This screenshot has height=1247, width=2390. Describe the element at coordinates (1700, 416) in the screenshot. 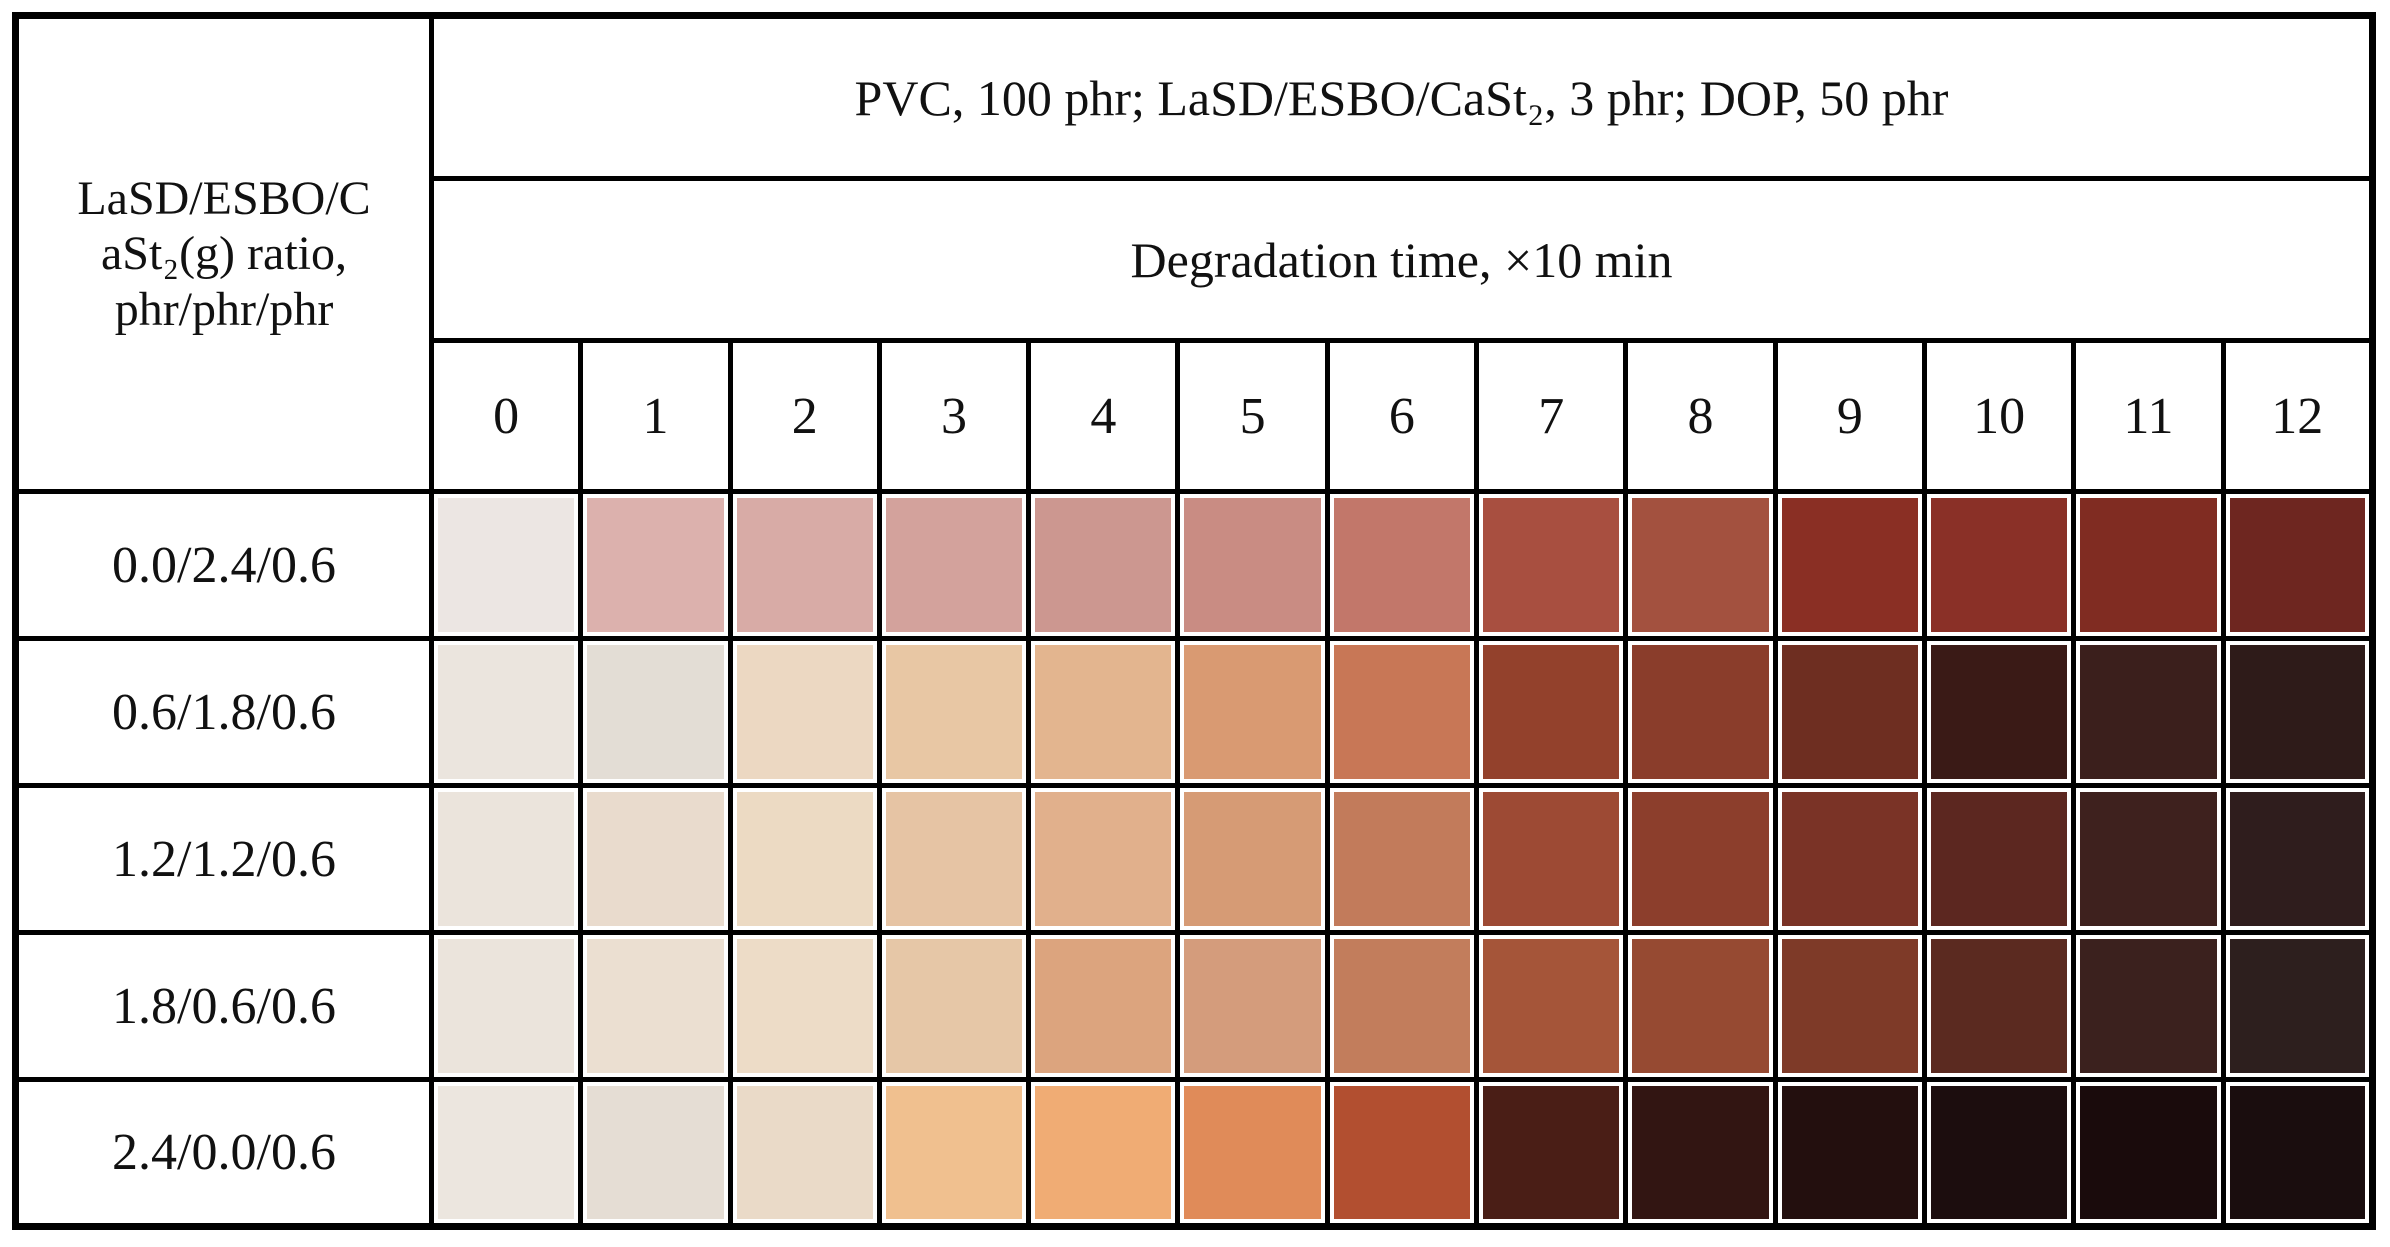

I see `column-header: 8` at that location.